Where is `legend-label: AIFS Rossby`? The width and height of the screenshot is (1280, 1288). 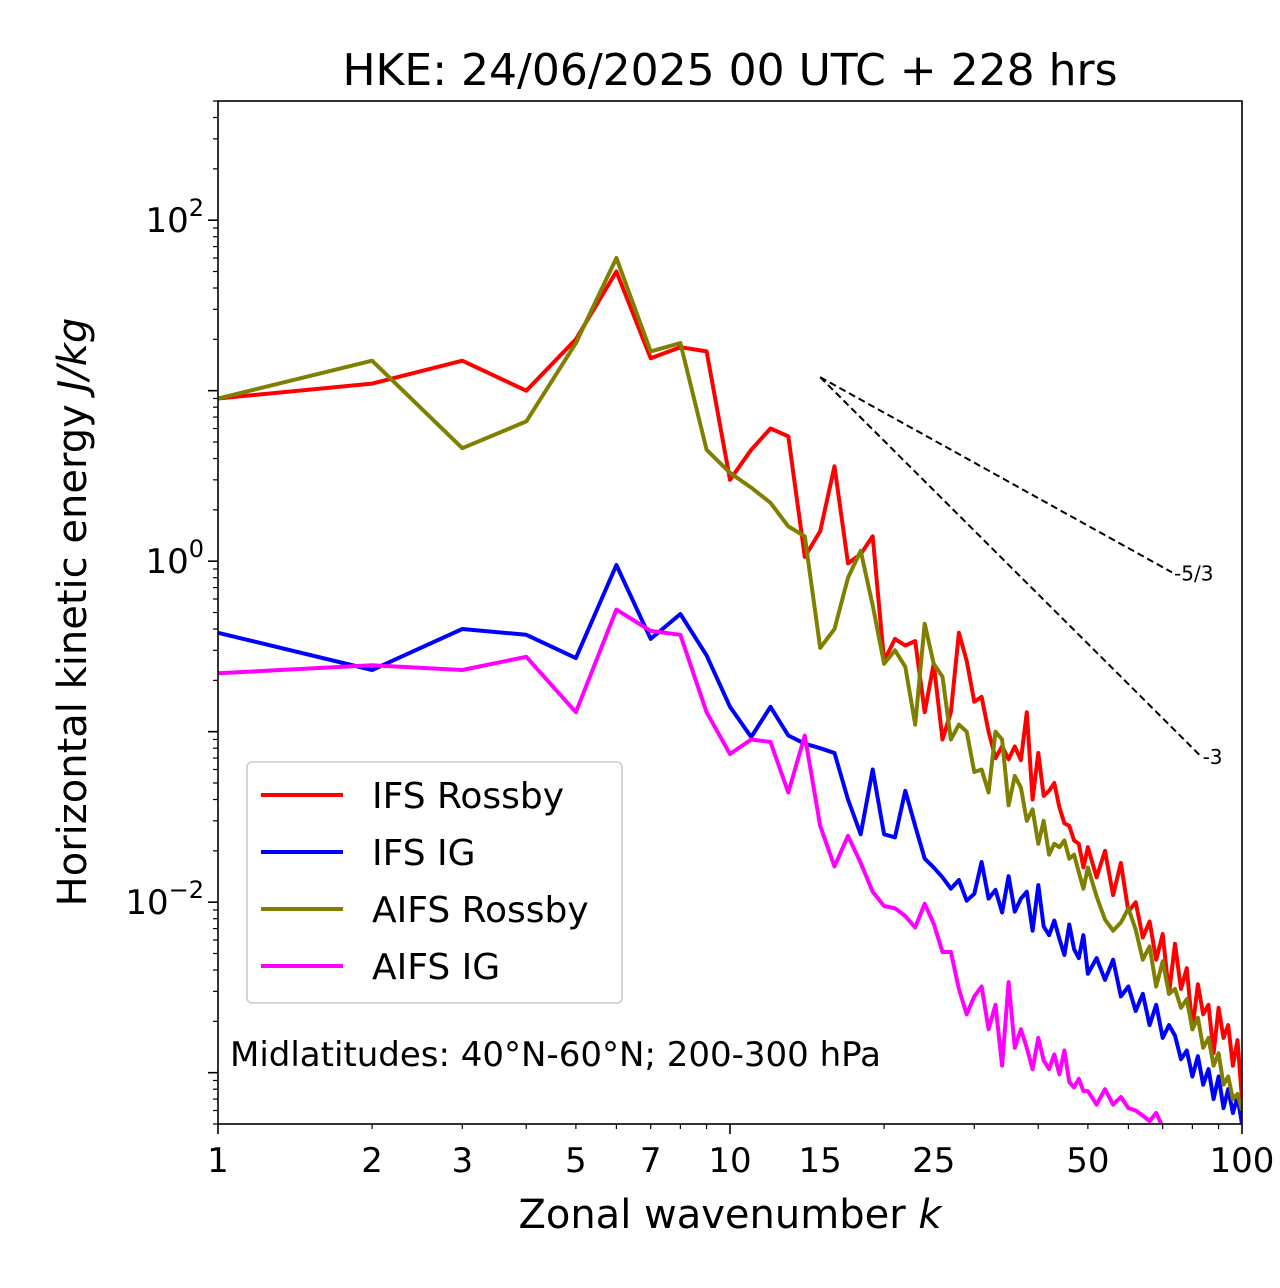
legend-label: AIFS Rossby is located at coordinates (480, 910).